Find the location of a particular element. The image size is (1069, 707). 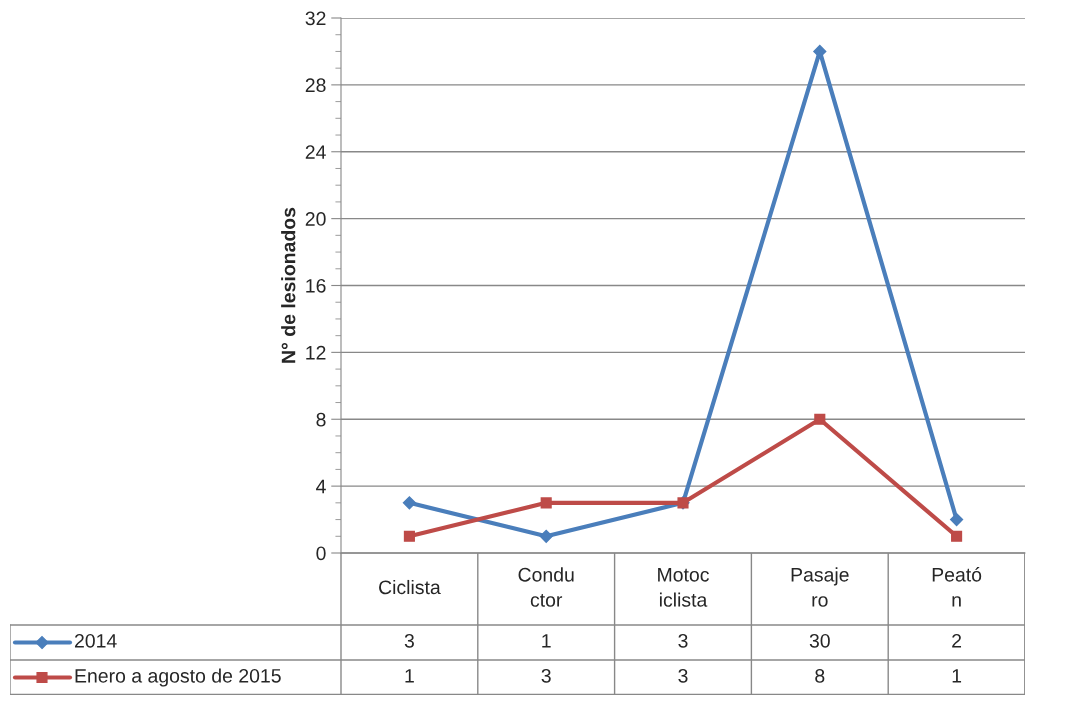

x-tick-label: Motoc iclista is located at coordinates (683, 587).